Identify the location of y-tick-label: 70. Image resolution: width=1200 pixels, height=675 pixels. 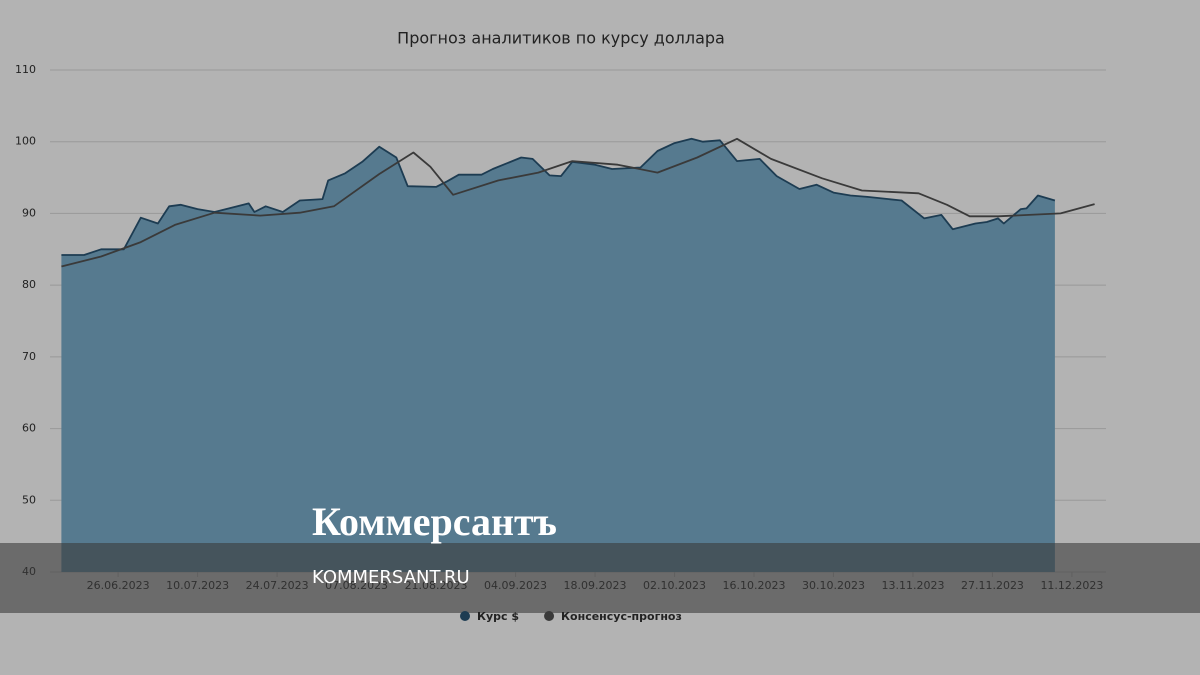
(29, 356).